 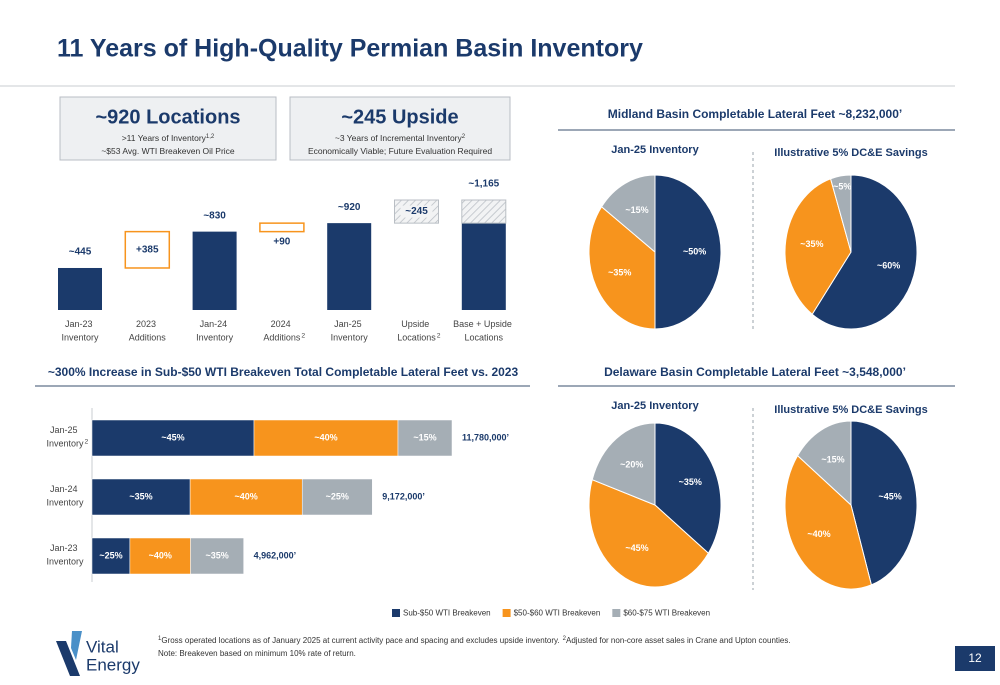 What do you see at coordinates (65, 437) in the screenshot?
I see `y-tick-label: Jan-25 Inventory` at bounding box center [65, 437].